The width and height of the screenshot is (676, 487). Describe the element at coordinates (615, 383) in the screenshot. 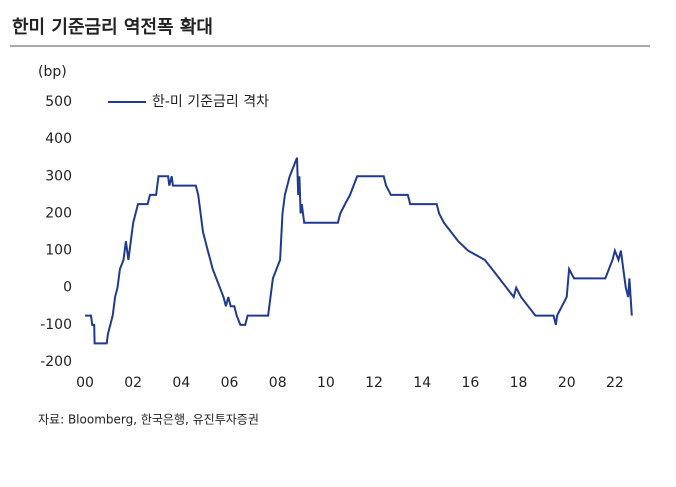

I see `x-tick-label: 22` at that location.